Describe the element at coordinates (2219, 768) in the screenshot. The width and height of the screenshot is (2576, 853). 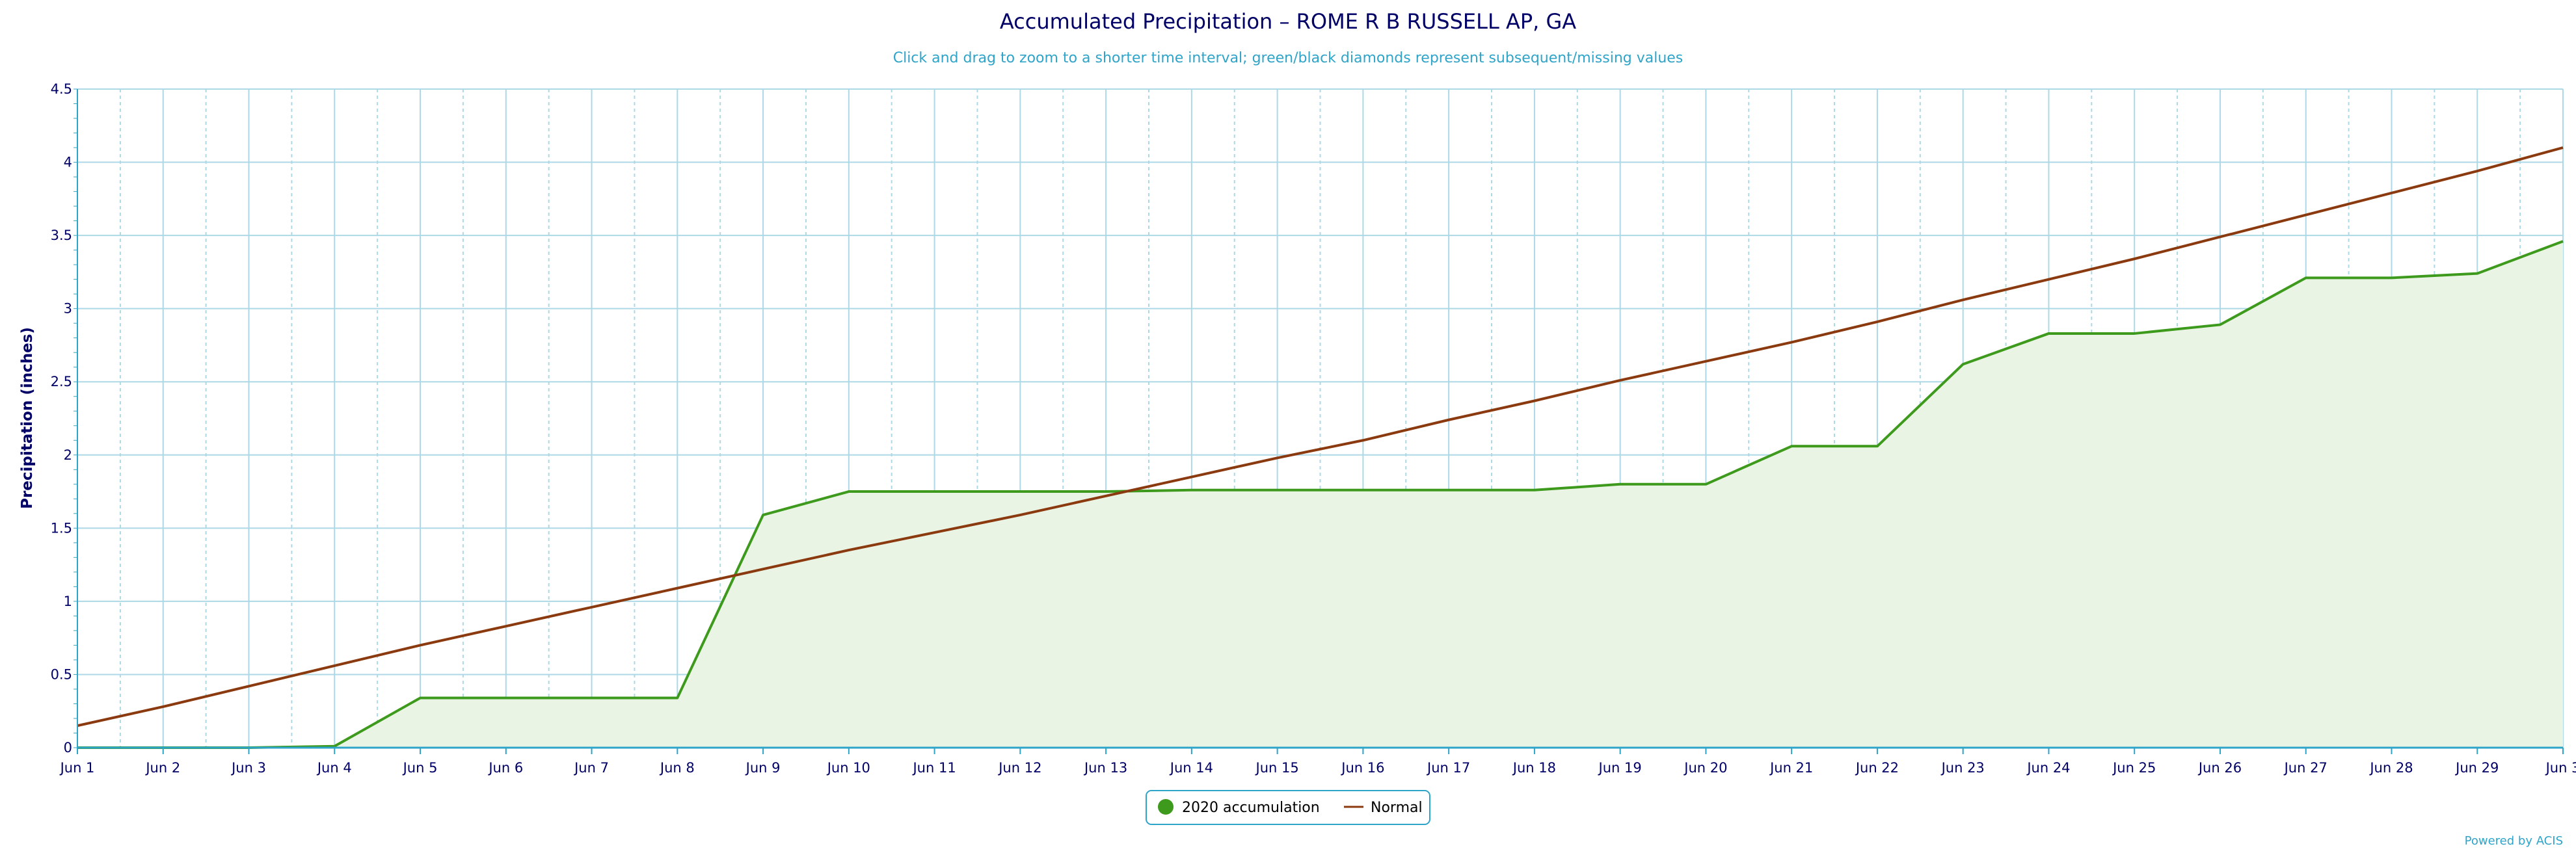
I see `x-tick-label: Jun 26` at that location.